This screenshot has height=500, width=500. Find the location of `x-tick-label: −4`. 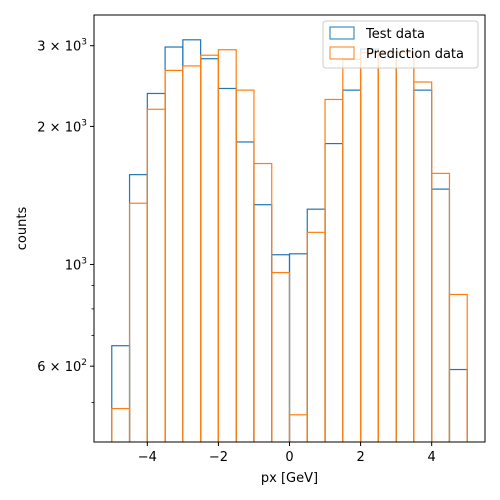

x-tick-label: −4 is located at coordinates (147, 457).